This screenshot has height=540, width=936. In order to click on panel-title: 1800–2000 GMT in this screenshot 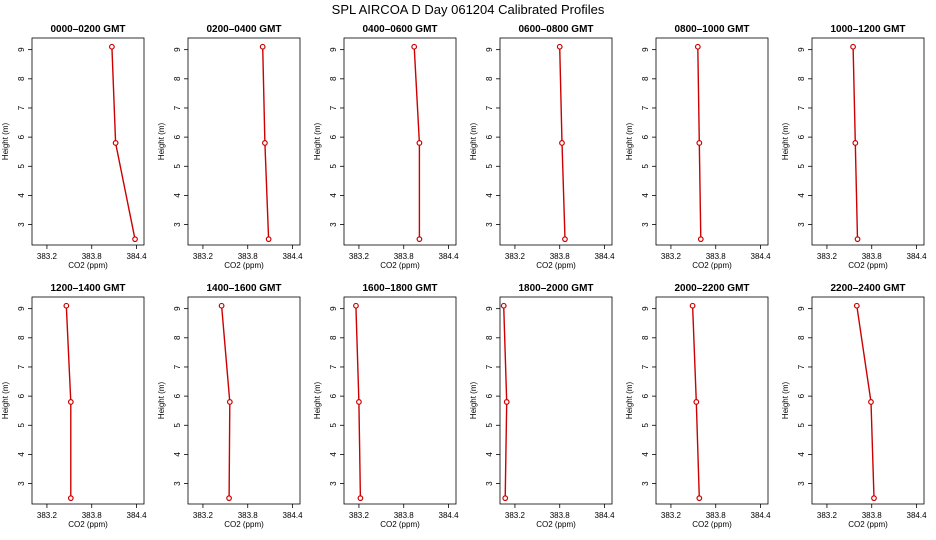, I will do `click(555, 288)`.